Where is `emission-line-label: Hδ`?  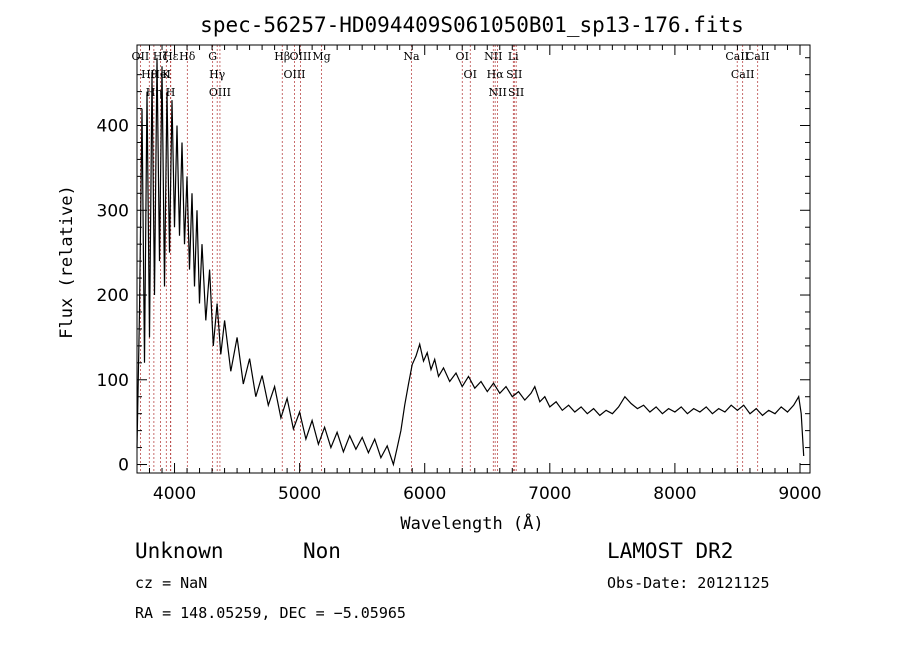 emission-line-label: Hδ is located at coordinates (187, 56).